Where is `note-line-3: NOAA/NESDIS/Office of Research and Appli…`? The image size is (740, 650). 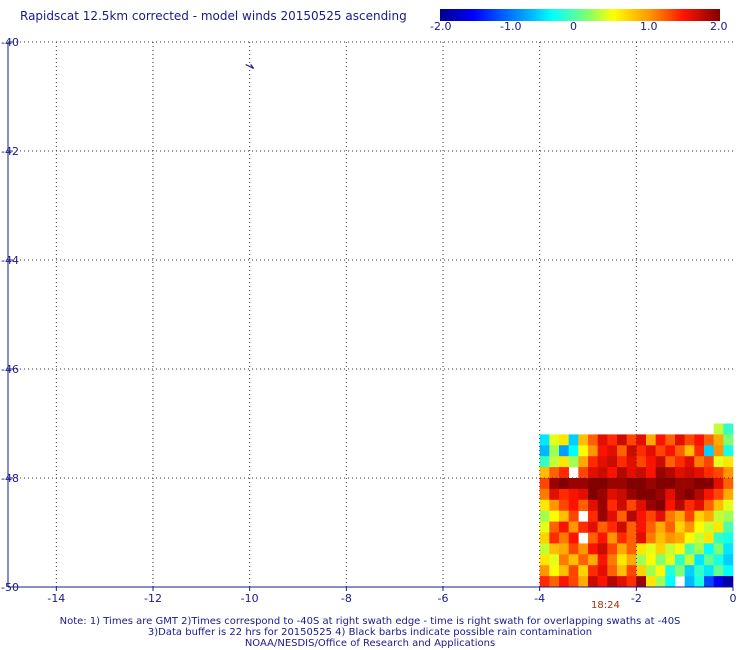 note-line-3: NOAA/NESDIS/Office of Research and Appli… is located at coordinates (370, 643).